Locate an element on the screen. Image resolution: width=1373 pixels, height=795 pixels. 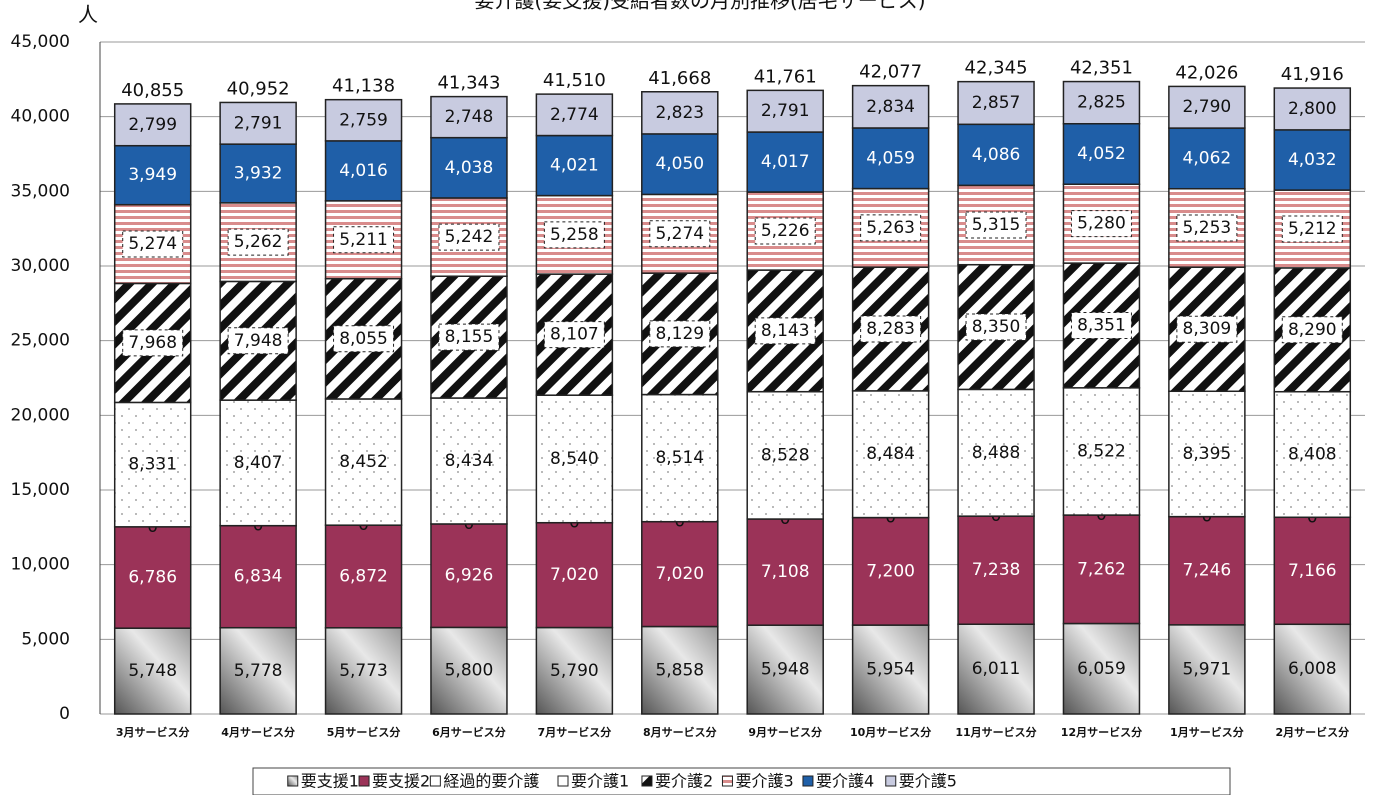
data-label: 7,262 is located at coordinates (1101, 569).